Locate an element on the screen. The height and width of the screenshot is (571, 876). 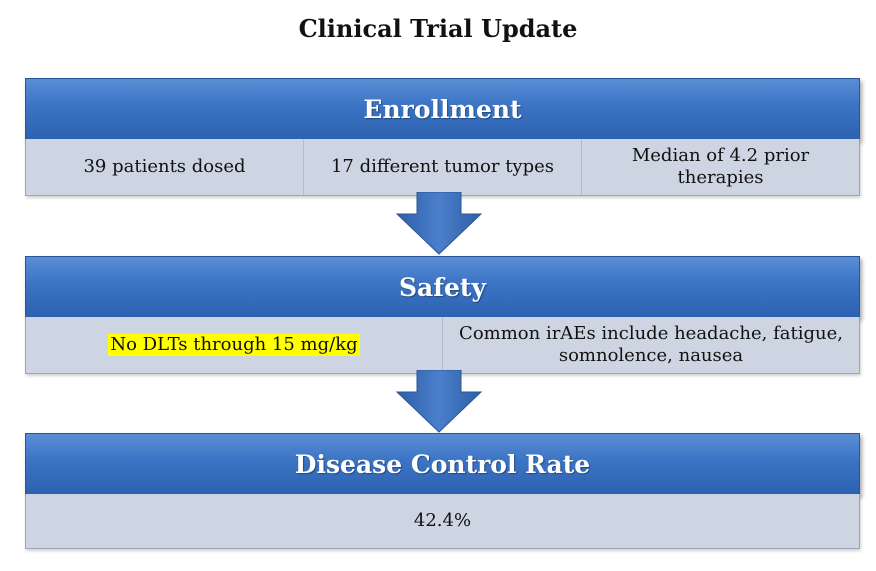
disease-control-rate-header: Disease Control Rate is located at coordinates (442, 464).